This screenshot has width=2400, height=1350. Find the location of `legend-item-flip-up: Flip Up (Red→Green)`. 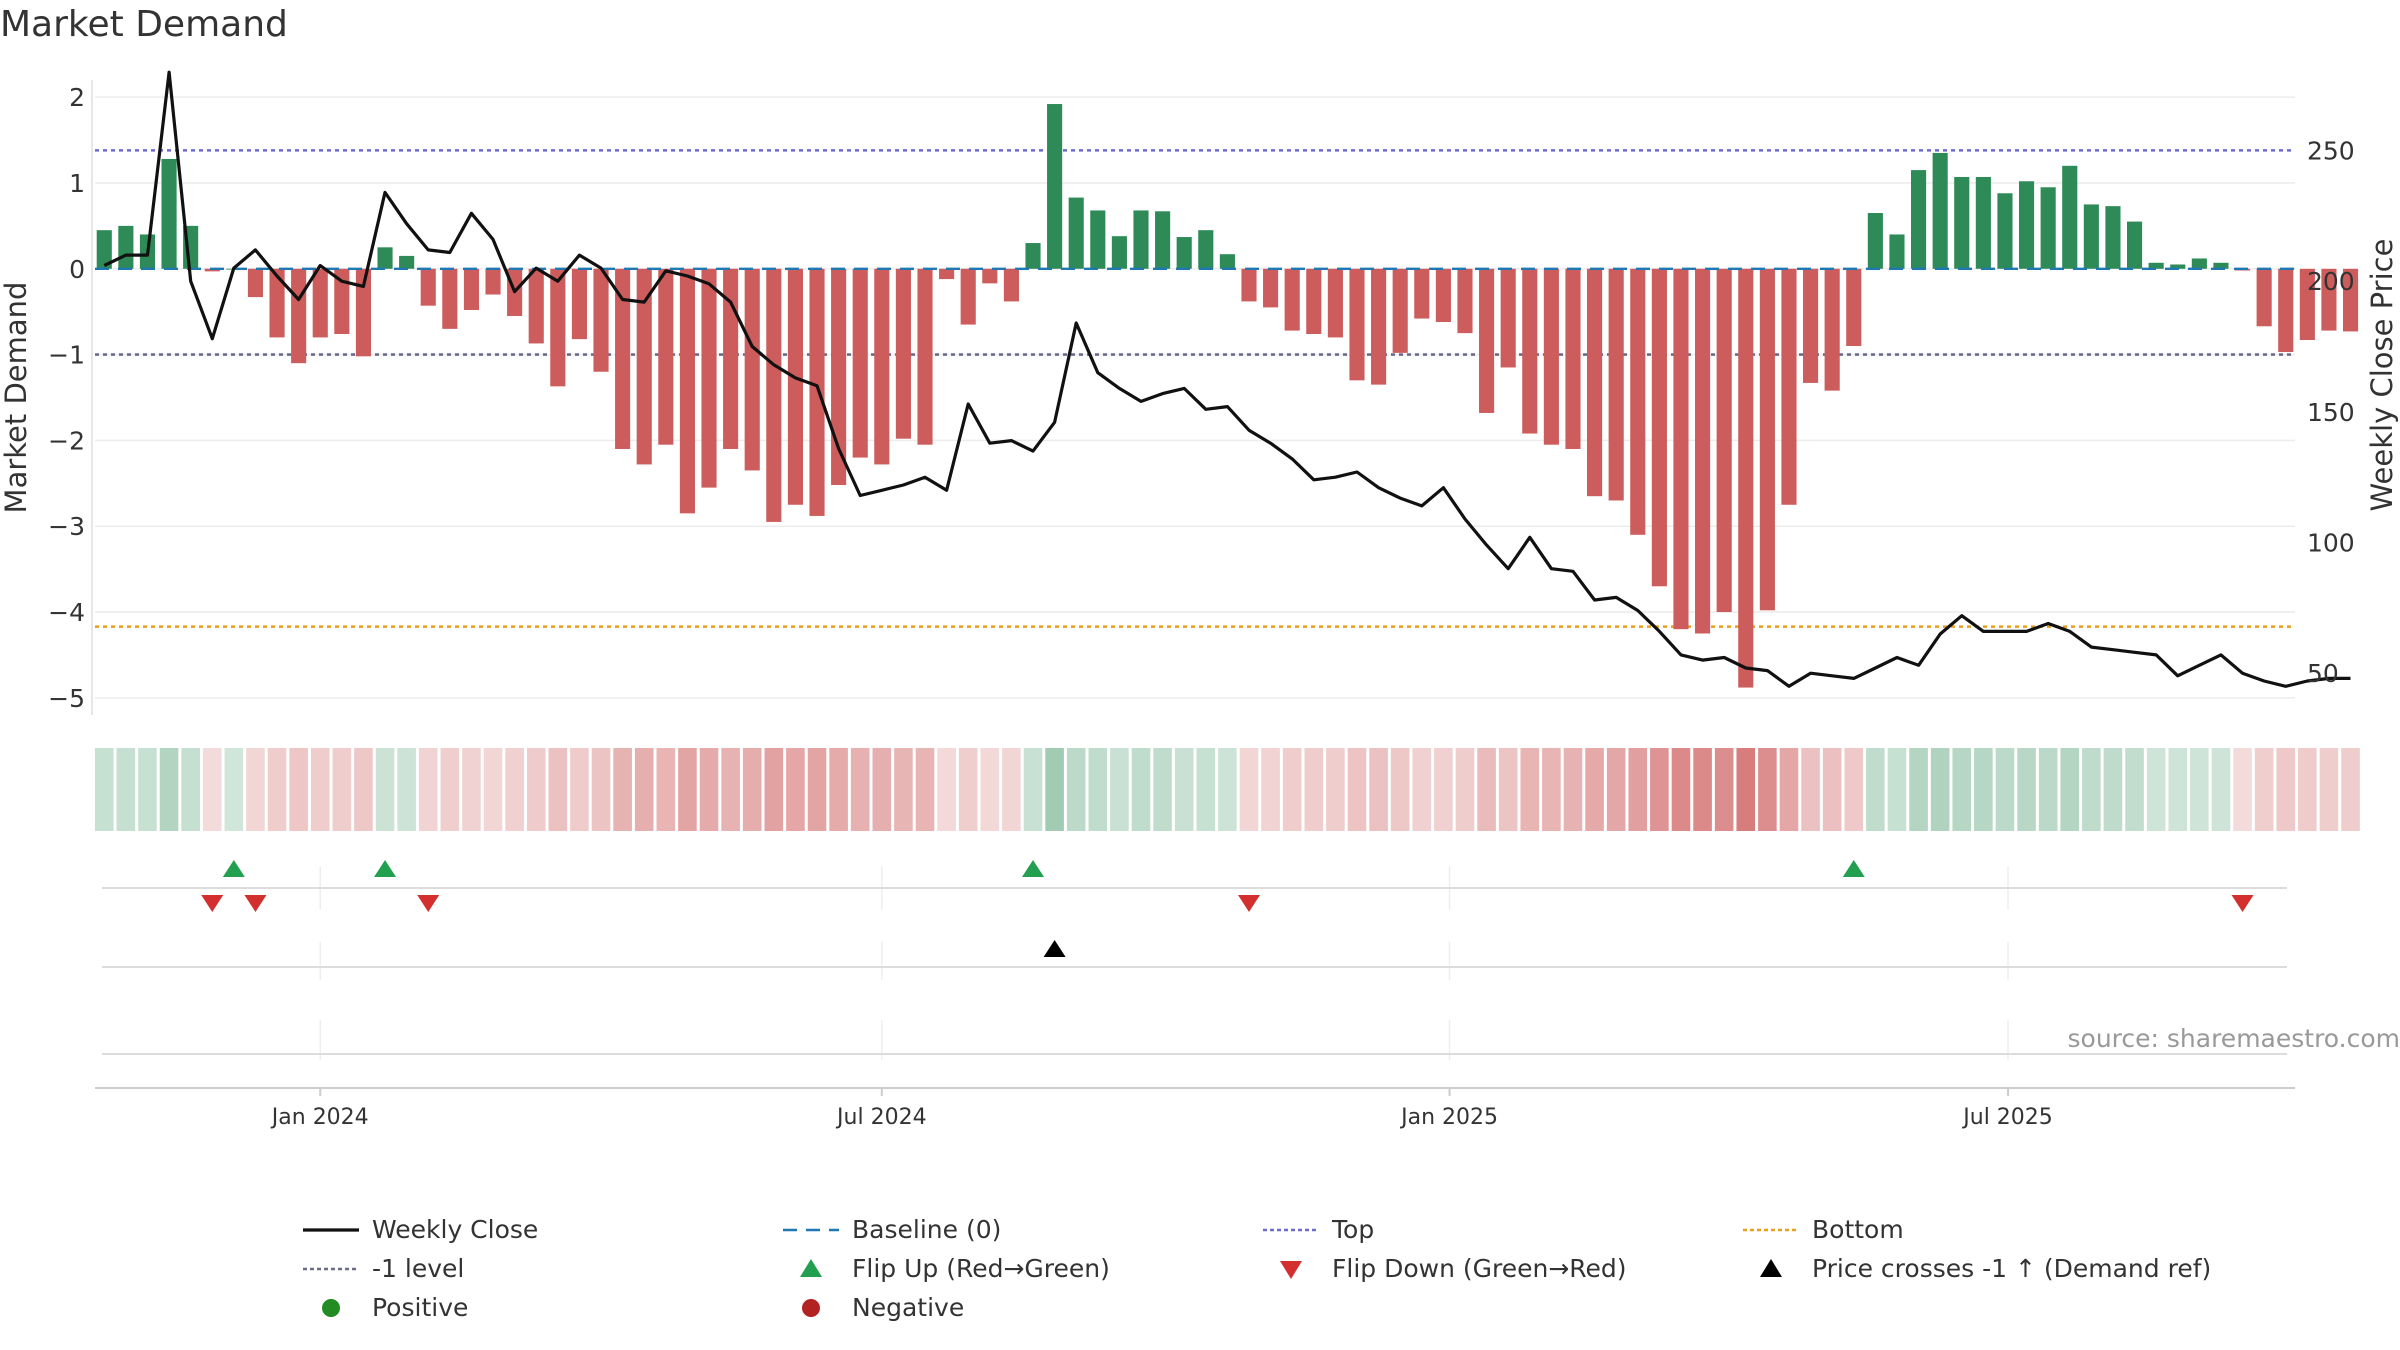

legend-item-flip-up: Flip Up (Red→Green) is located at coordinates (1020, 1268).